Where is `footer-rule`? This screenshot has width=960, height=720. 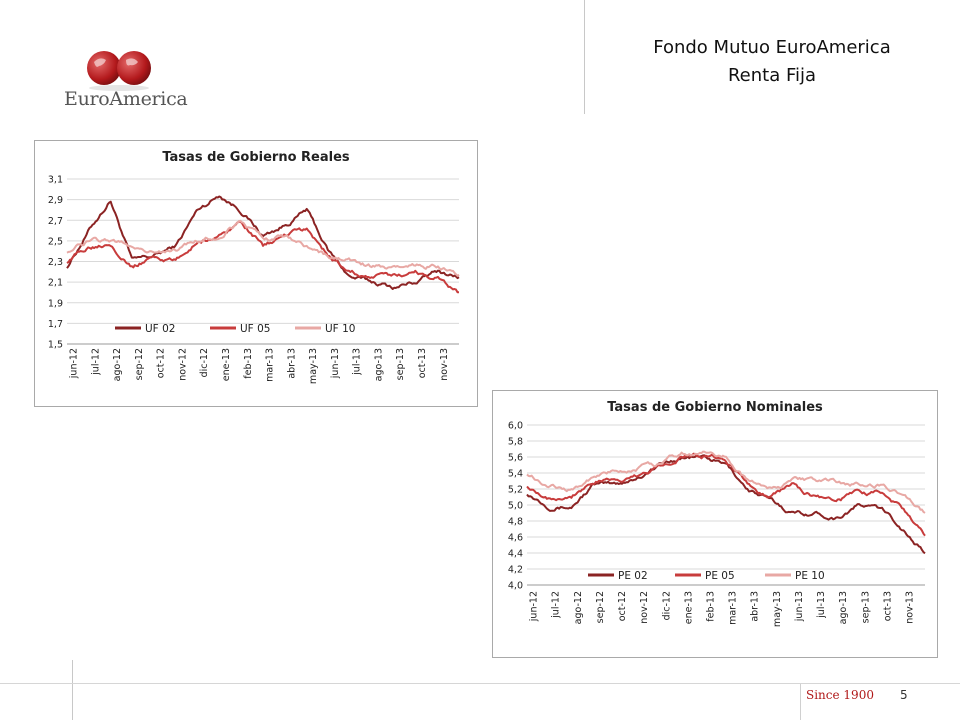
footer-rule is located at coordinates (480, 683).